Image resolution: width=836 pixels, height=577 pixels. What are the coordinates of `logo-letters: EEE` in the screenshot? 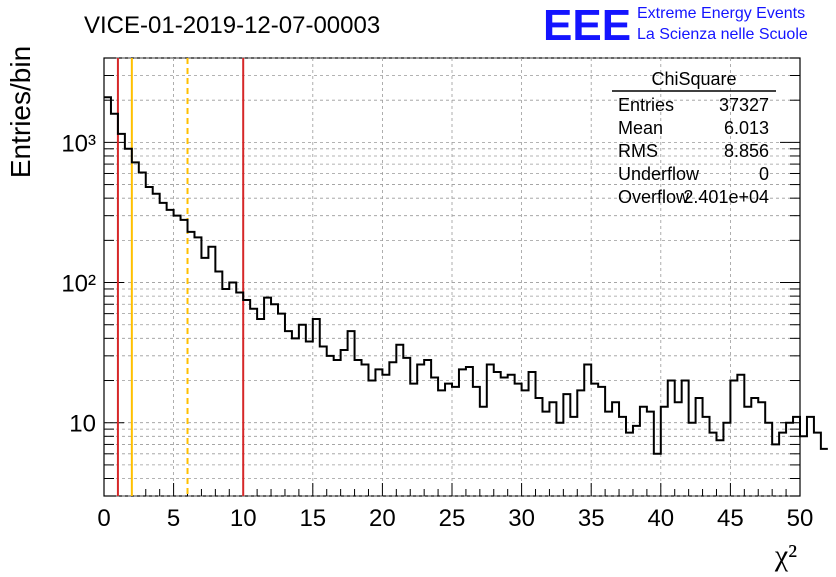 It's located at (587, 25).